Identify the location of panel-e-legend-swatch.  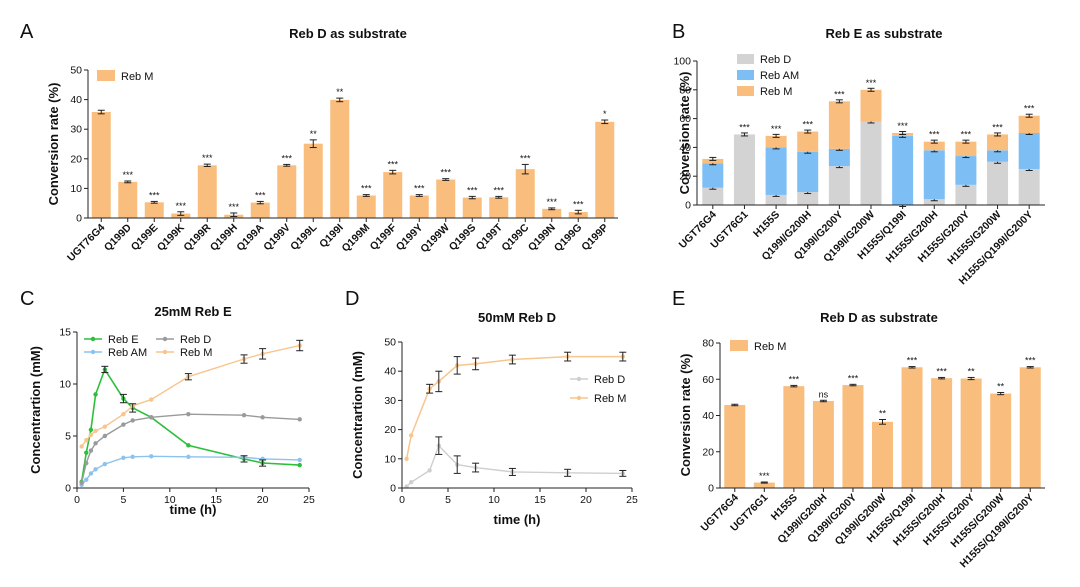
(739, 345).